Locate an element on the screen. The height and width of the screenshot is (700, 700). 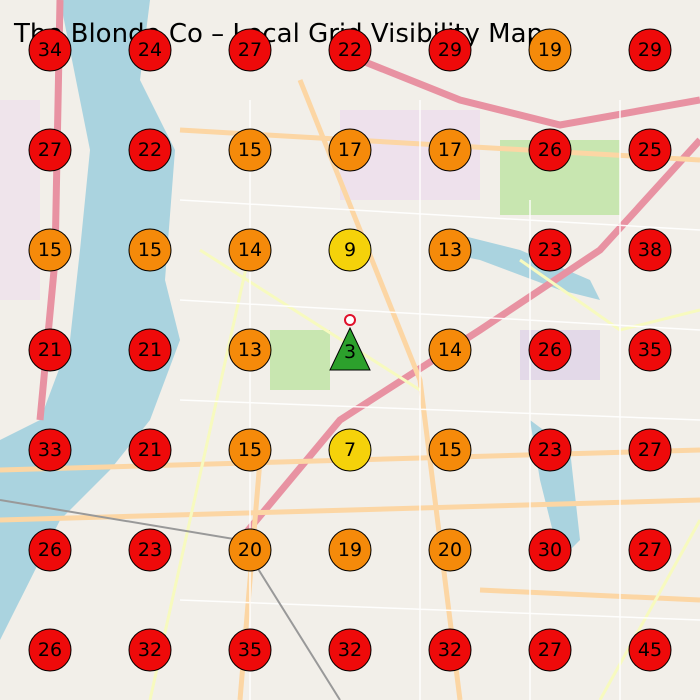
center-marker-label: 3 is located at coordinates (350, 352).